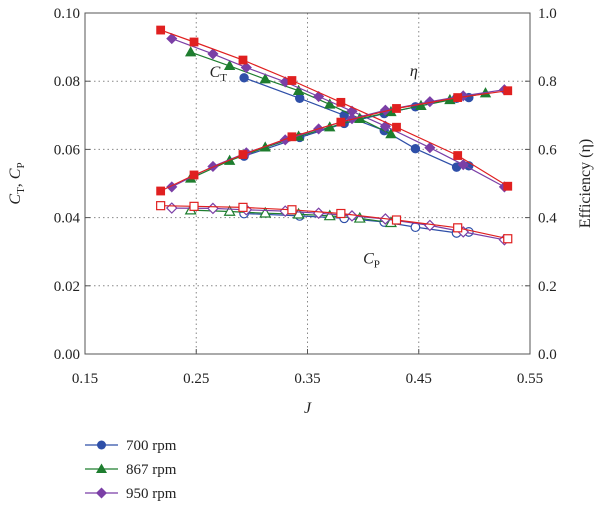 The image size is (600, 507). I want to click on annotation-cp-subscript: P, so click(377, 265).